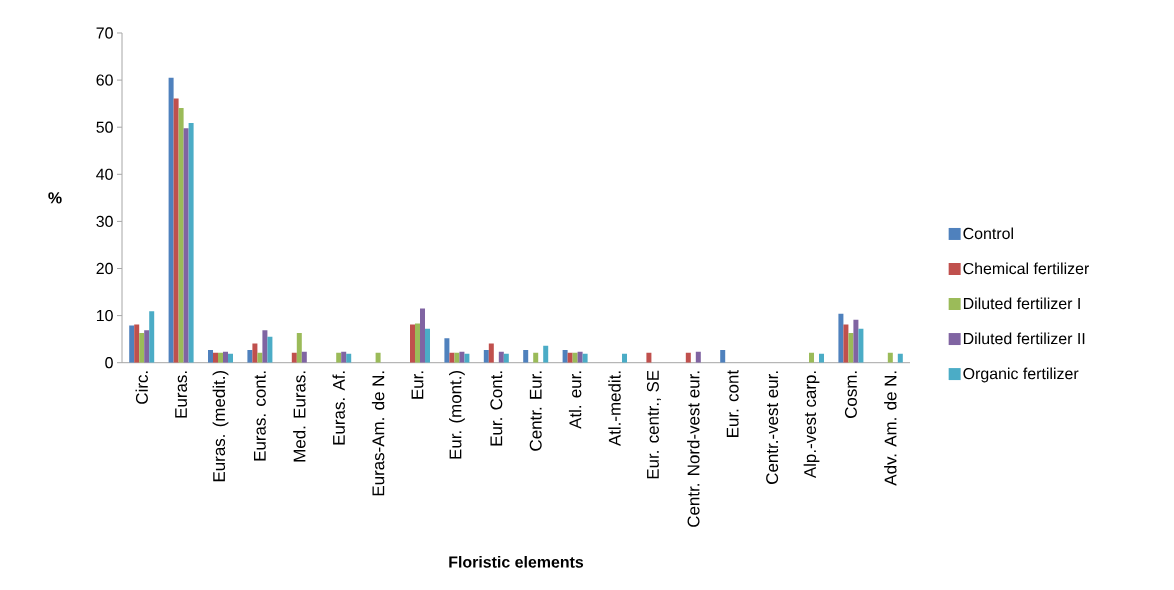  I want to click on legend-label: Chemical fertilizer, so click(1026, 268).